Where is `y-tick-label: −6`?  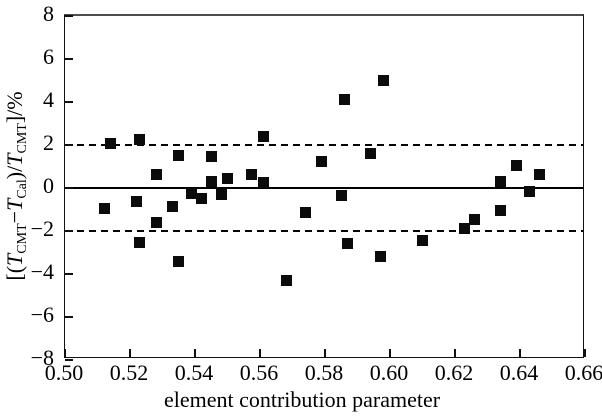
y-tick-label: −6 is located at coordinates (42, 314).